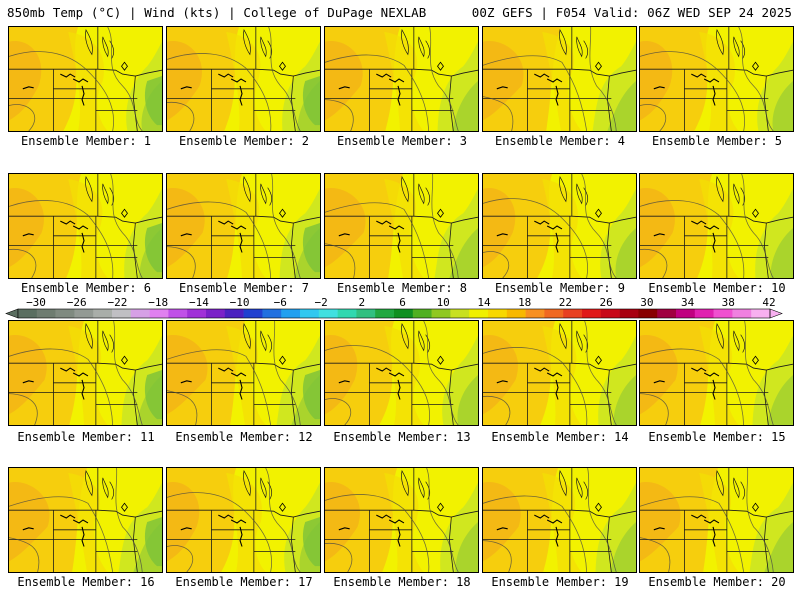 The width and height of the screenshot is (800, 600). Describe the element at coordinates (361, 302) in the screenshot. I see `colorbar-tick-label: 2` at that location.